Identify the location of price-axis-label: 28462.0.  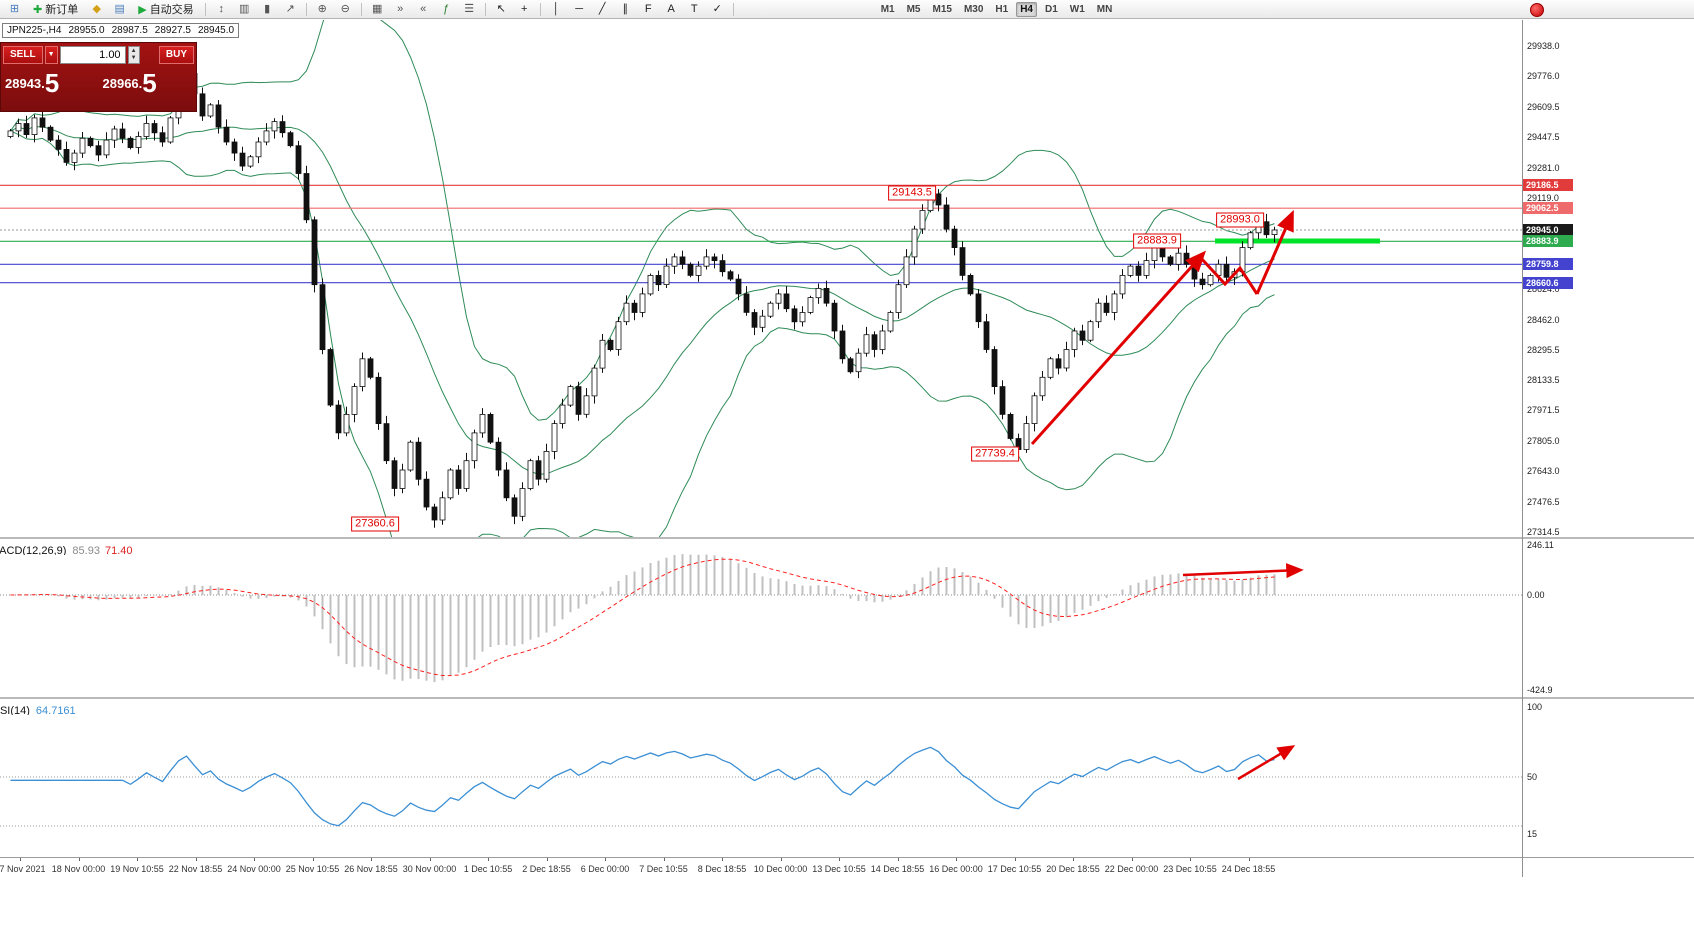
(1543, 320).